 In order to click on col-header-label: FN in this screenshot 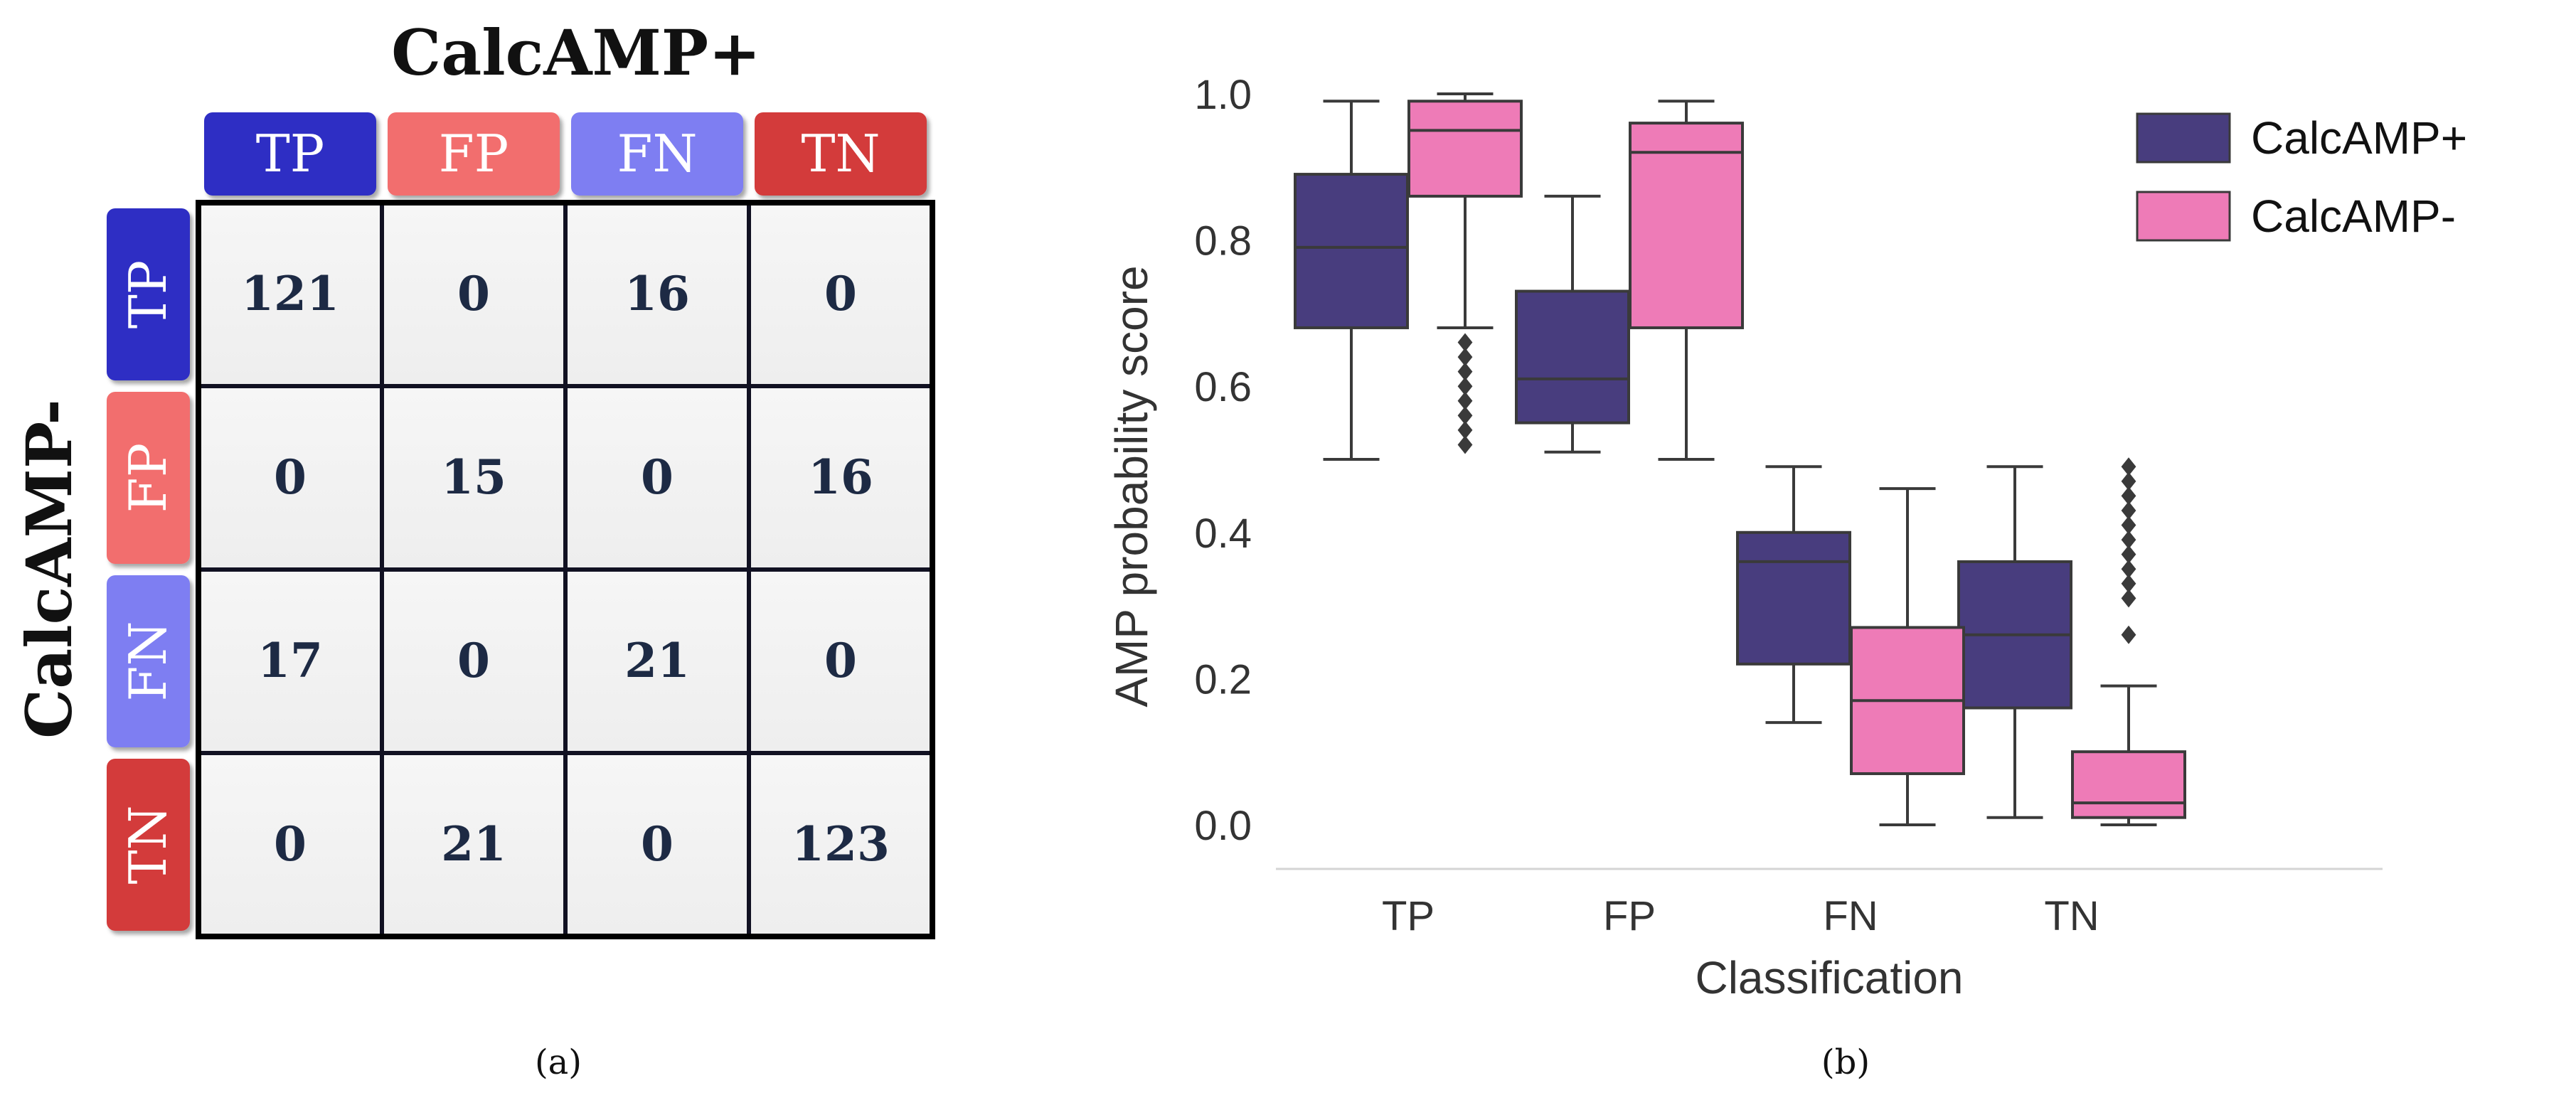, I will do `click(657, 153)`.